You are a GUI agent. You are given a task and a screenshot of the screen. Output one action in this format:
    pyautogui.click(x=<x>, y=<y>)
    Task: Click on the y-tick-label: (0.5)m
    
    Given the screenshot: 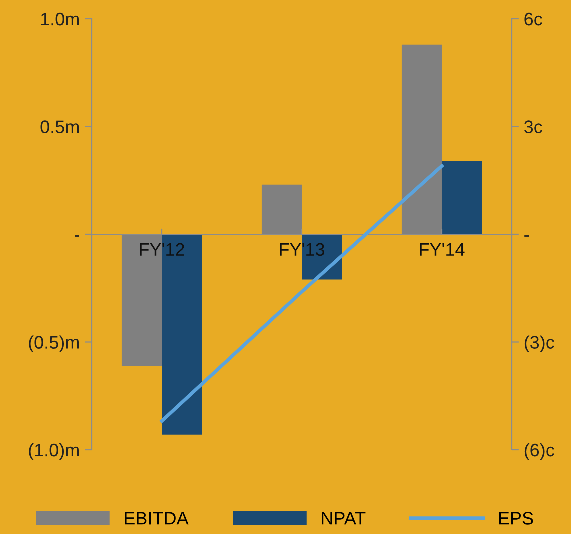 What is the action you would take?
    pyautogui.click(x=54, y=344)
    